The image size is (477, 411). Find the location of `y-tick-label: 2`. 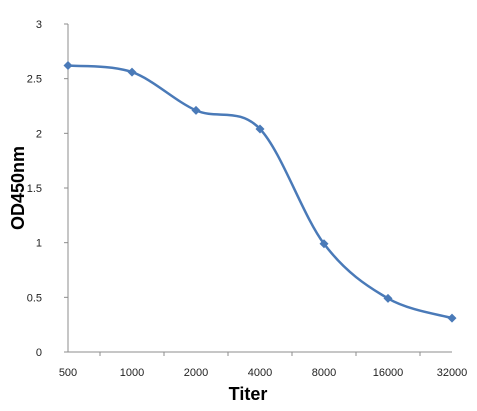

y-tick-label: 2 is located at coordinates (39, 134).